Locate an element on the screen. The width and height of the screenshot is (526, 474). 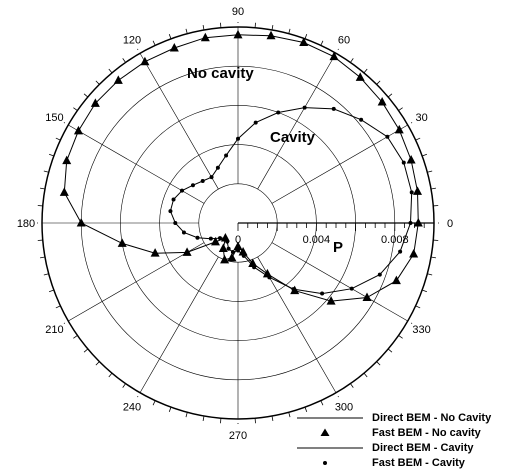
angular-tick-label: 150 is located at coordinates (54, 118).